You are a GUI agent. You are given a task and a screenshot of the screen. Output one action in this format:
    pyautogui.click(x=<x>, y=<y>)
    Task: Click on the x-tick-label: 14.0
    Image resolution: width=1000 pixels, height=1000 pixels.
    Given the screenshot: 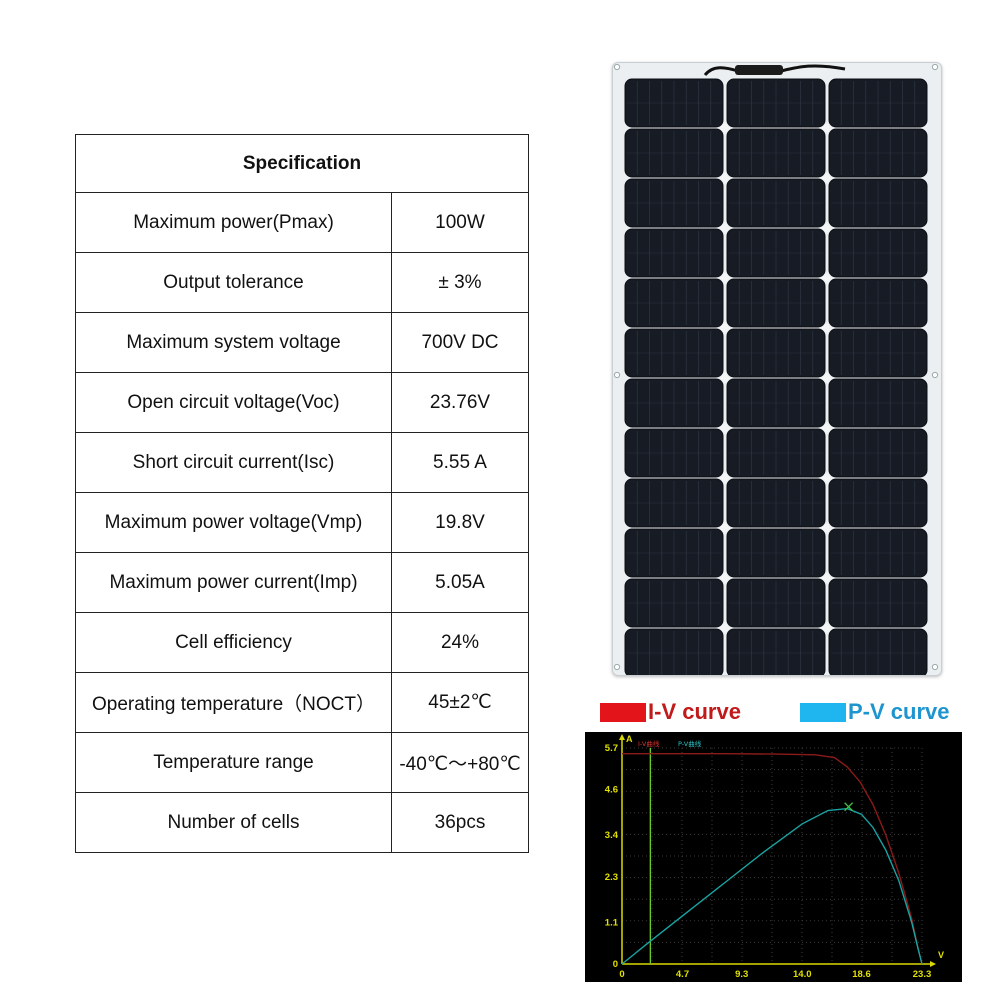 What is the action you would take?
    pyautogui.click(x=802, y=974)
    